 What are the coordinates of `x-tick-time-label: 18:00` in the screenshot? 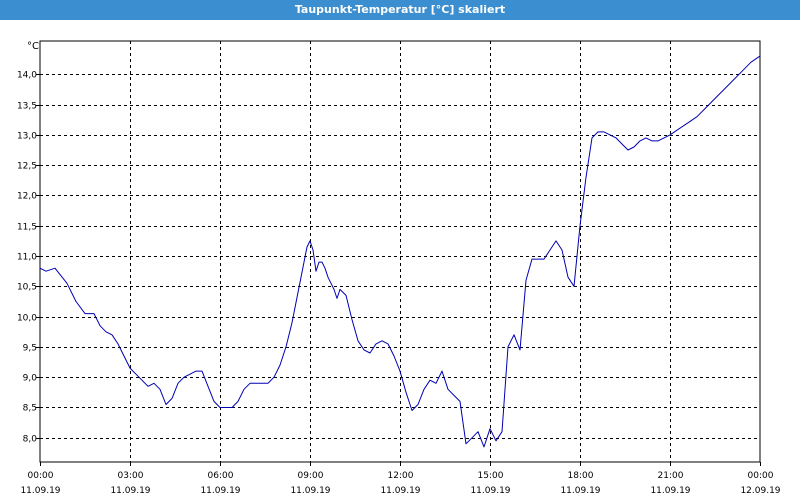 It's located at (581, 476).